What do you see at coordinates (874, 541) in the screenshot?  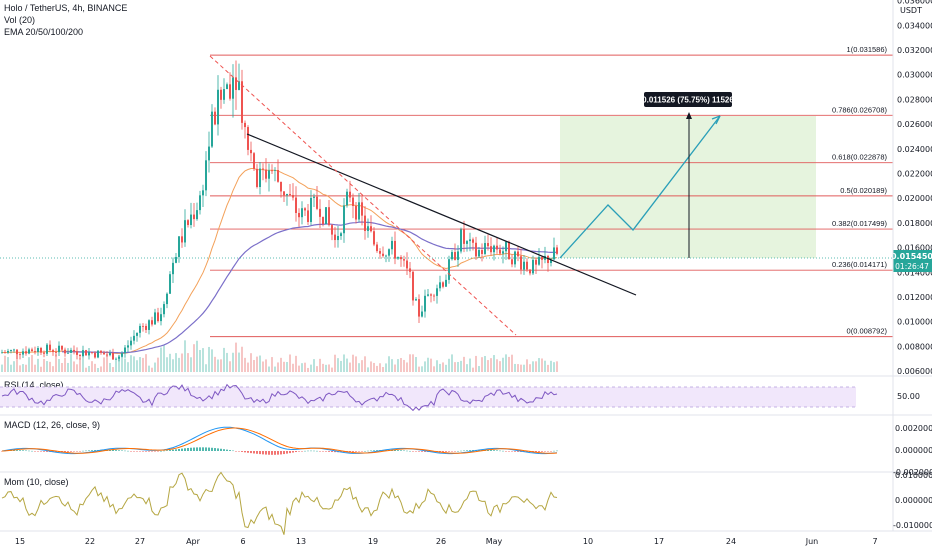 I see `time-tick-label: 7` at bounding box center [874, 541].